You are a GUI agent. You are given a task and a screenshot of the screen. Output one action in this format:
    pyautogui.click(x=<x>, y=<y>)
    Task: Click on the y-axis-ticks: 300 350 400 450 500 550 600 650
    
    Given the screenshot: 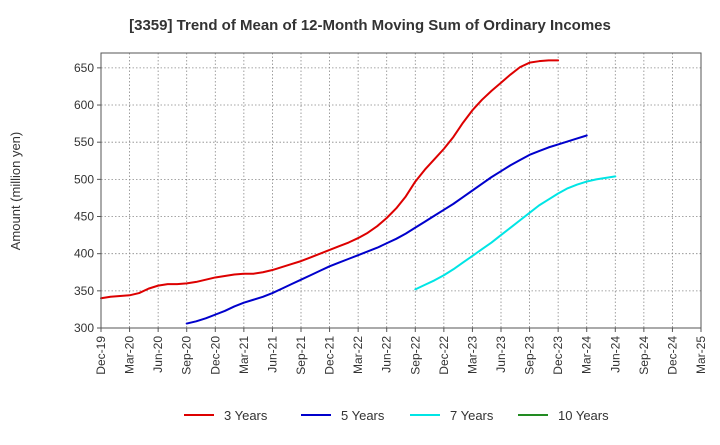 What is the action you would take?
    pyautogui.click(x=87, y=198)
    